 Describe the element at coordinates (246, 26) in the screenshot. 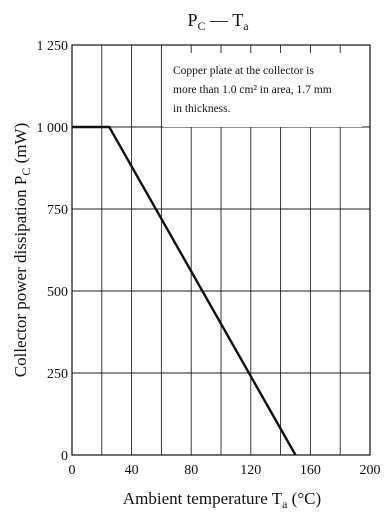

I see `title-second-sub: a` at that location.